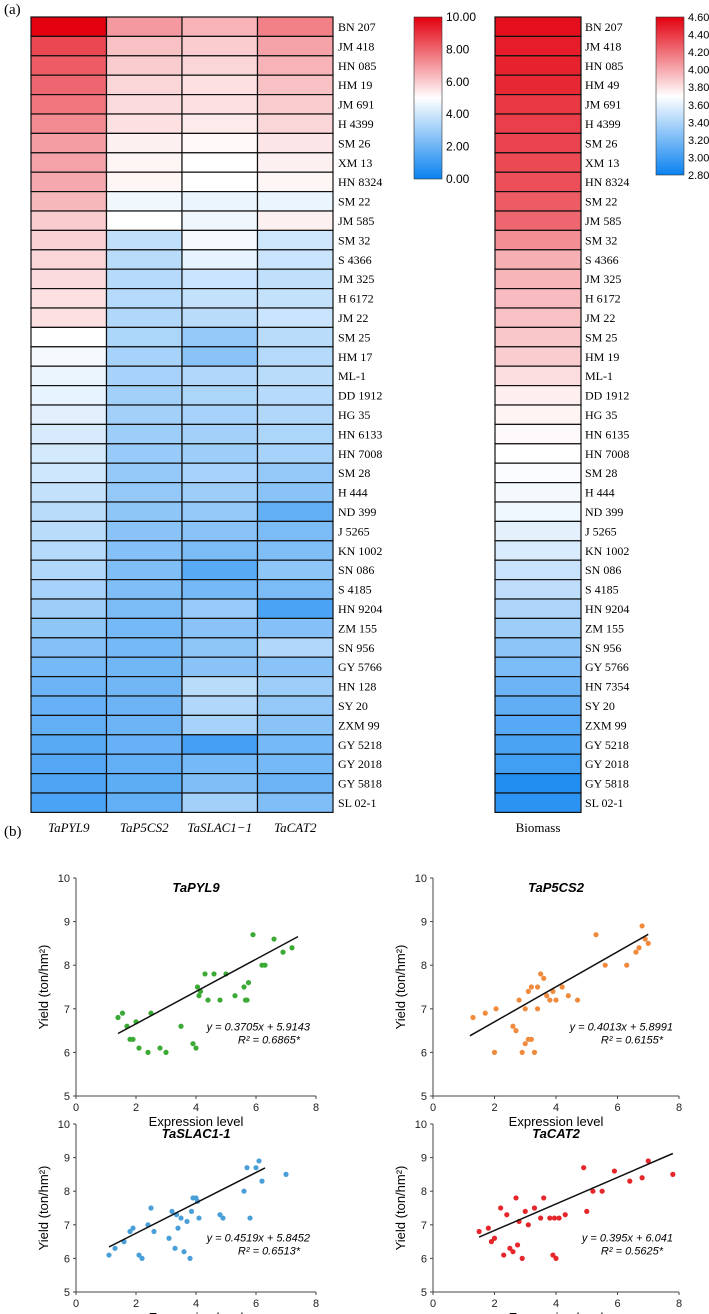 This screenshot has width=709, height=1314. What do you see at coordinates (604, 27) in the screenshot?
I see `row-label: BN 207` at bounding box center [604, 27].